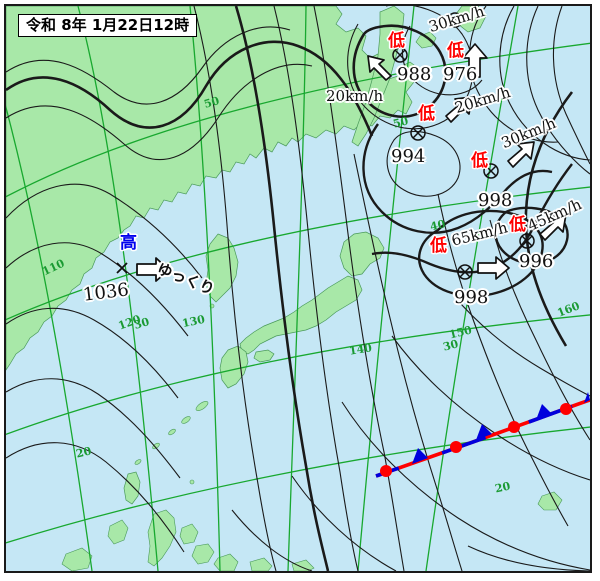  Describe the element at coordinates (438, 246) in the screenshot. I see `low-symbol-998-b: 低` at that location.